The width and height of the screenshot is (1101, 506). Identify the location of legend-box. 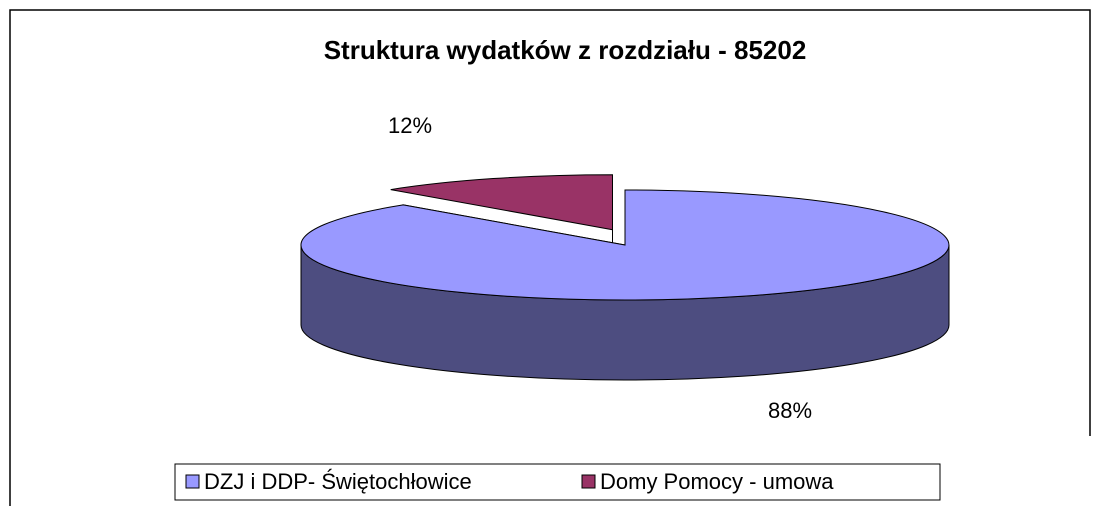
(557, 482).